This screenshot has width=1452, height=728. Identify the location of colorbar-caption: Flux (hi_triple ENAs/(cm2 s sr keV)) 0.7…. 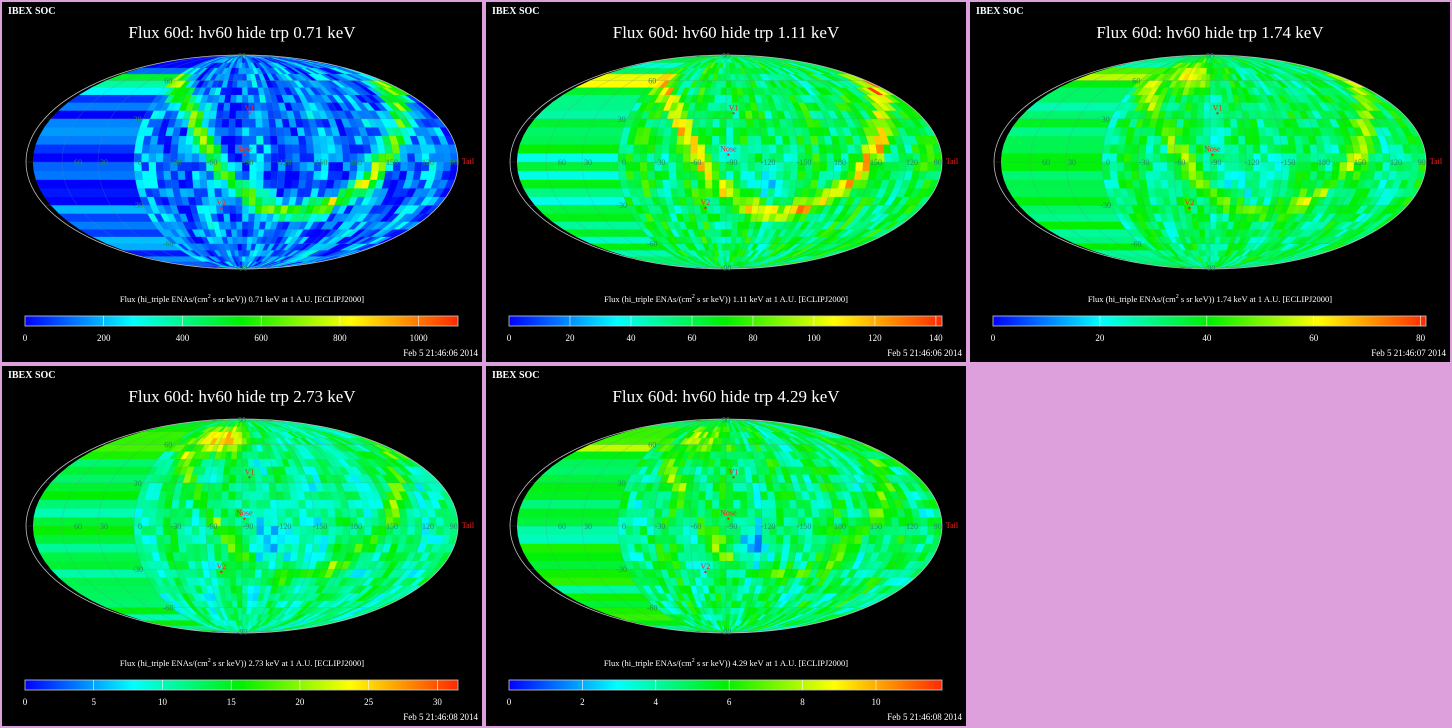
(242, 299).